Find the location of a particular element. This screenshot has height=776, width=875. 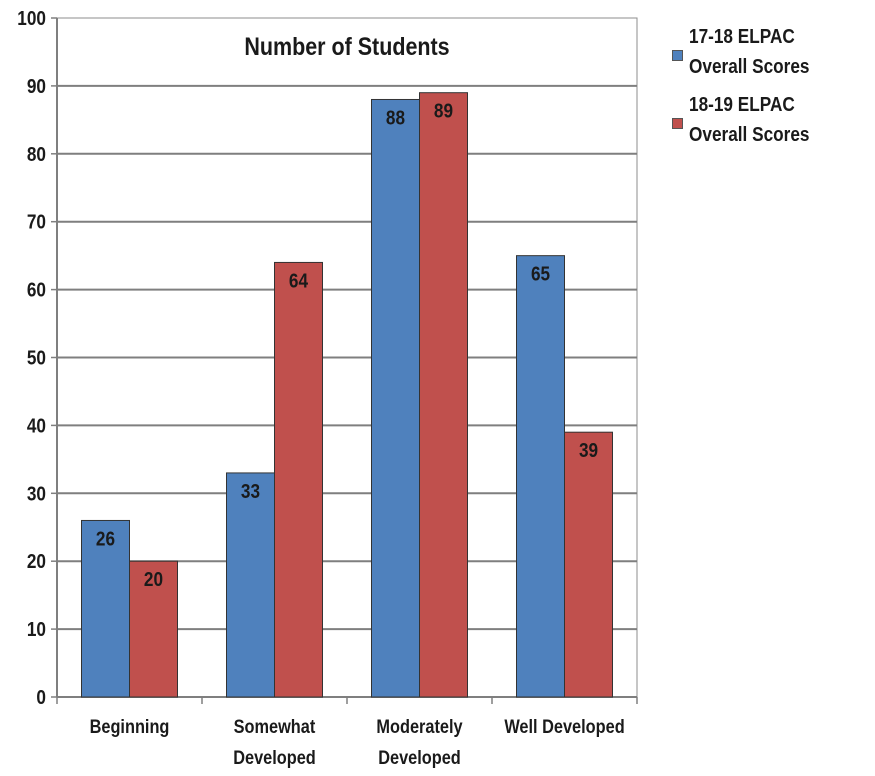

legend-label-series-2: 18-19 ELPAC Overall Scores is located at coordinates (749, 120).